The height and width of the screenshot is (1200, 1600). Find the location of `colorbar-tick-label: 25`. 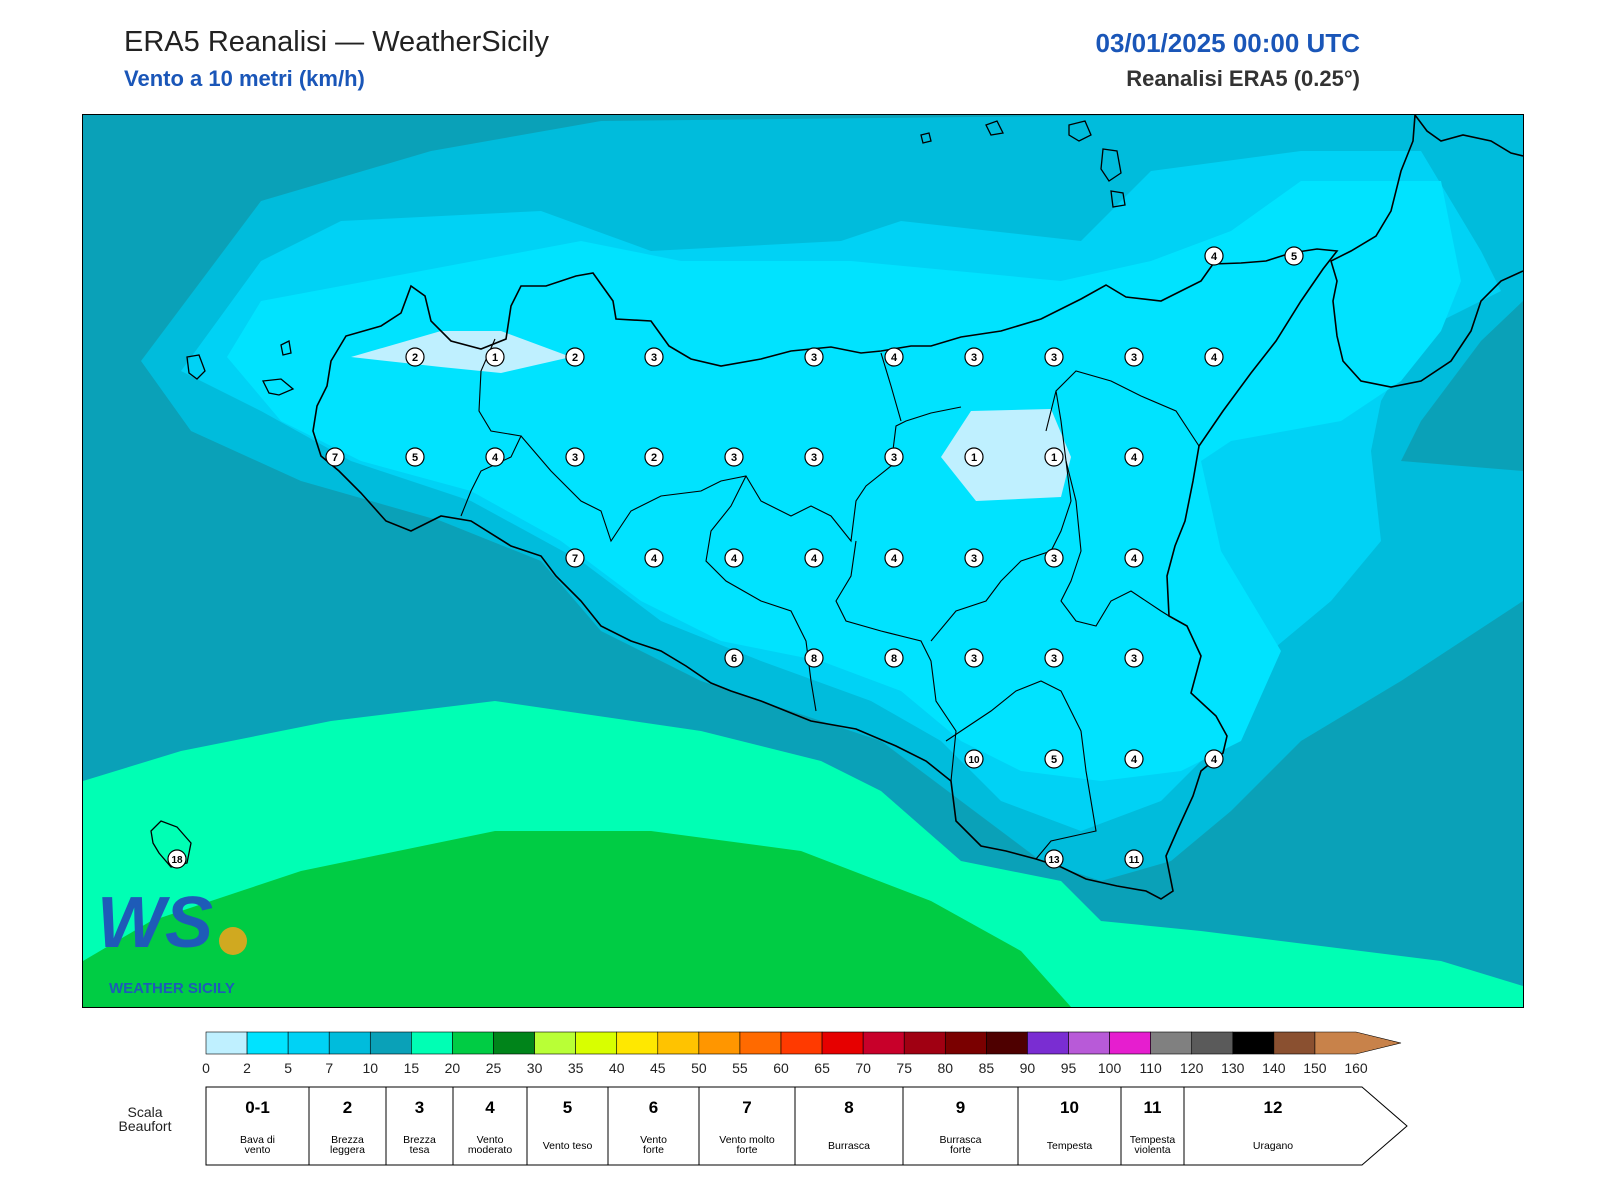

colorbar-tick-label: 25 is located at coordinates (494, 1068).